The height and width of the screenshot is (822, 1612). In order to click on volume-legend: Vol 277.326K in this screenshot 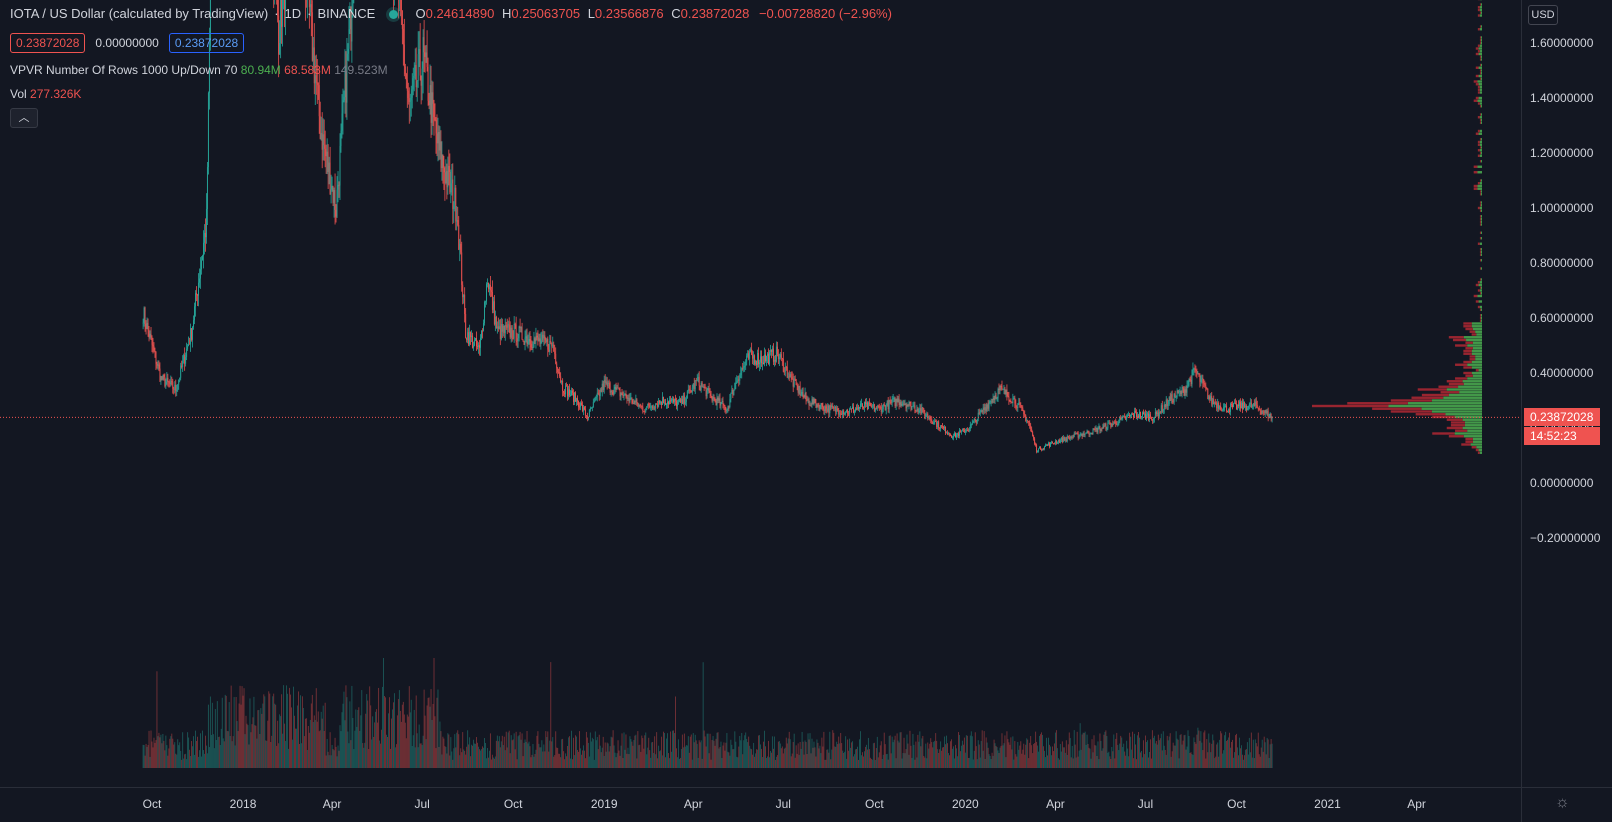, I will do `click(45, 94)`.